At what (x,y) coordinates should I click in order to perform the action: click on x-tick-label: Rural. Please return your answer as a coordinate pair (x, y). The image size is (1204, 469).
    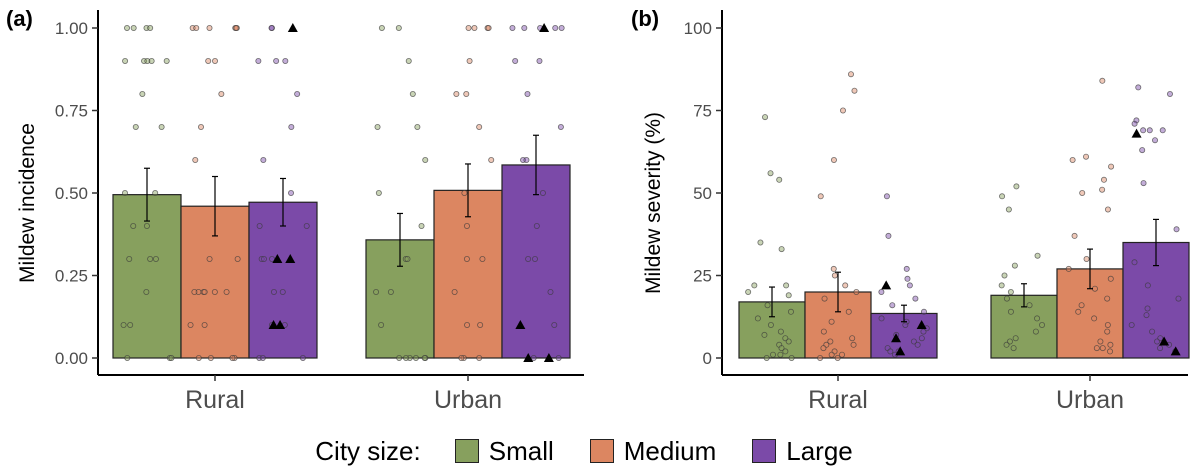
    Looking at the image, I should click on (215, 400).